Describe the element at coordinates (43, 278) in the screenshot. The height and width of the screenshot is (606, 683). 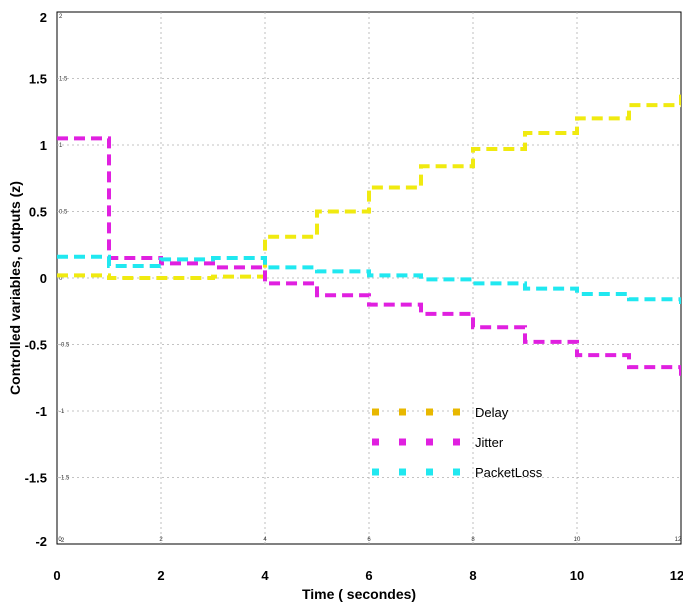
I see `y-tick-label: 0` at that location.